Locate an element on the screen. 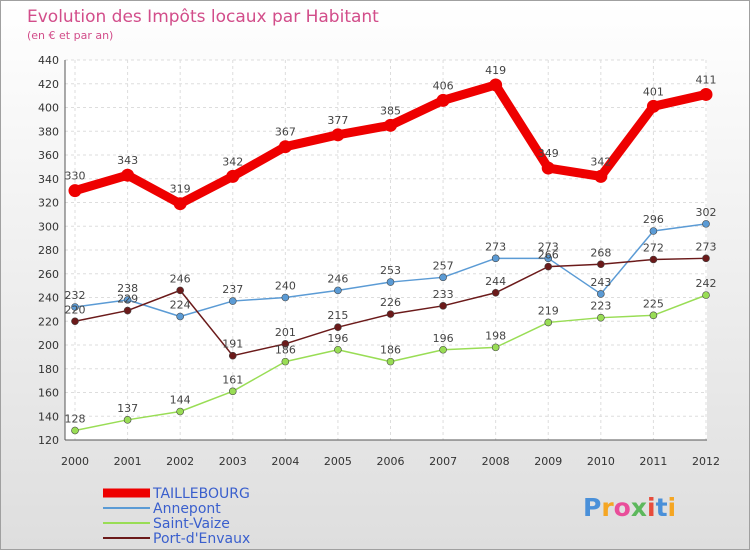 The height and width of the screenshot is (550, 750). y-tick-label: 360 is located at coordinates (48, 155).